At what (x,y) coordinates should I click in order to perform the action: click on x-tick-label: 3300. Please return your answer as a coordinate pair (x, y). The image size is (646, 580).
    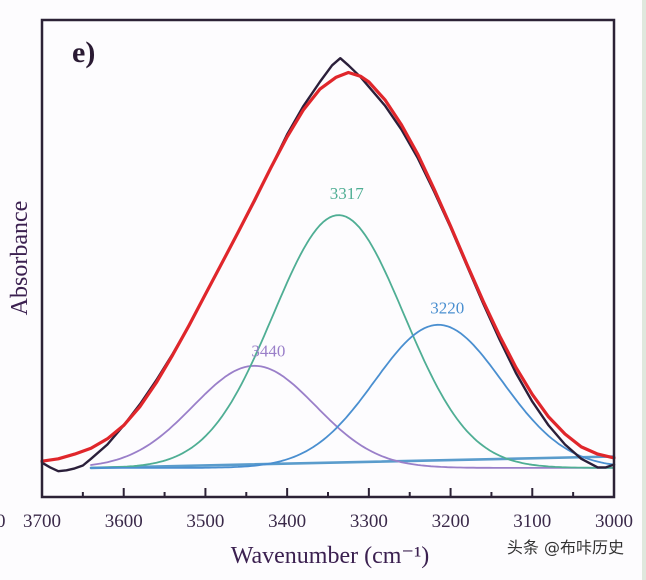
    Looking at the image, I should click on (369, 521).